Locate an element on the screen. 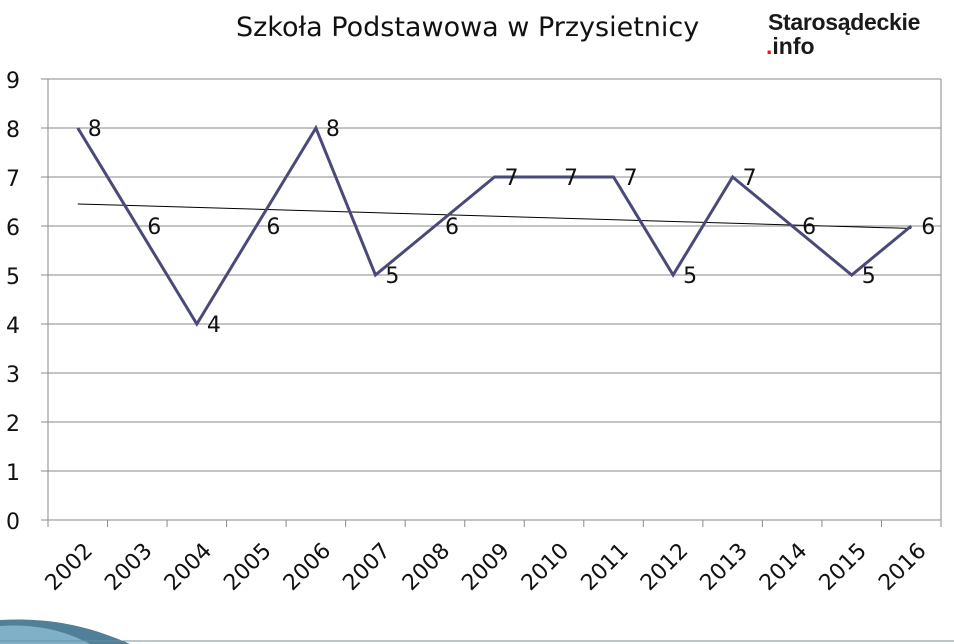  xtick-label-2016: 2016 is located at coordinates (902, 567).